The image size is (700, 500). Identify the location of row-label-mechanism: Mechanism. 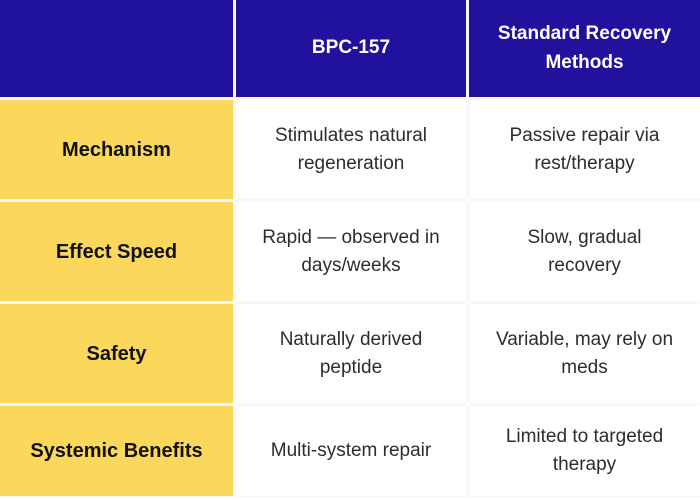
(116, 149).